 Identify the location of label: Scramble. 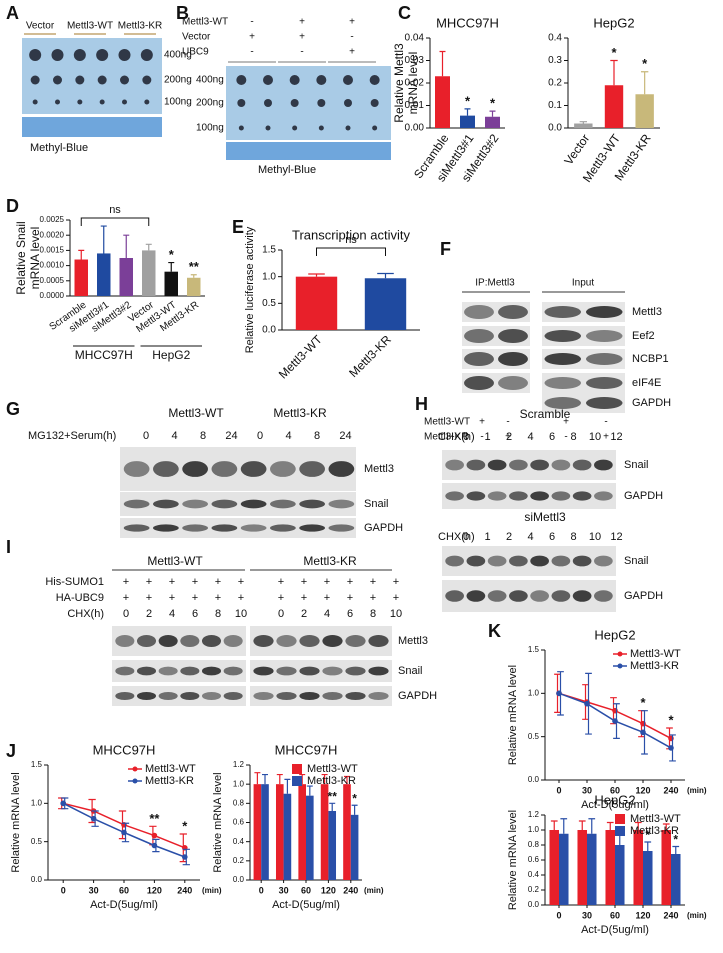
(545, 414).